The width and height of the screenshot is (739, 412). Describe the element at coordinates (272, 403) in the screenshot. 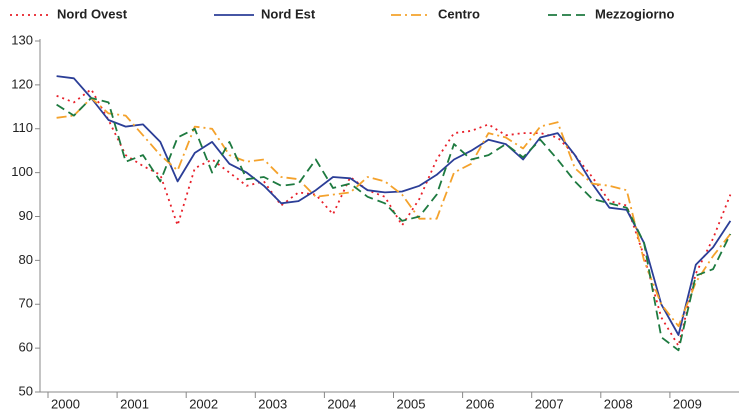

I see `x-tick-label: 2003` at that location.